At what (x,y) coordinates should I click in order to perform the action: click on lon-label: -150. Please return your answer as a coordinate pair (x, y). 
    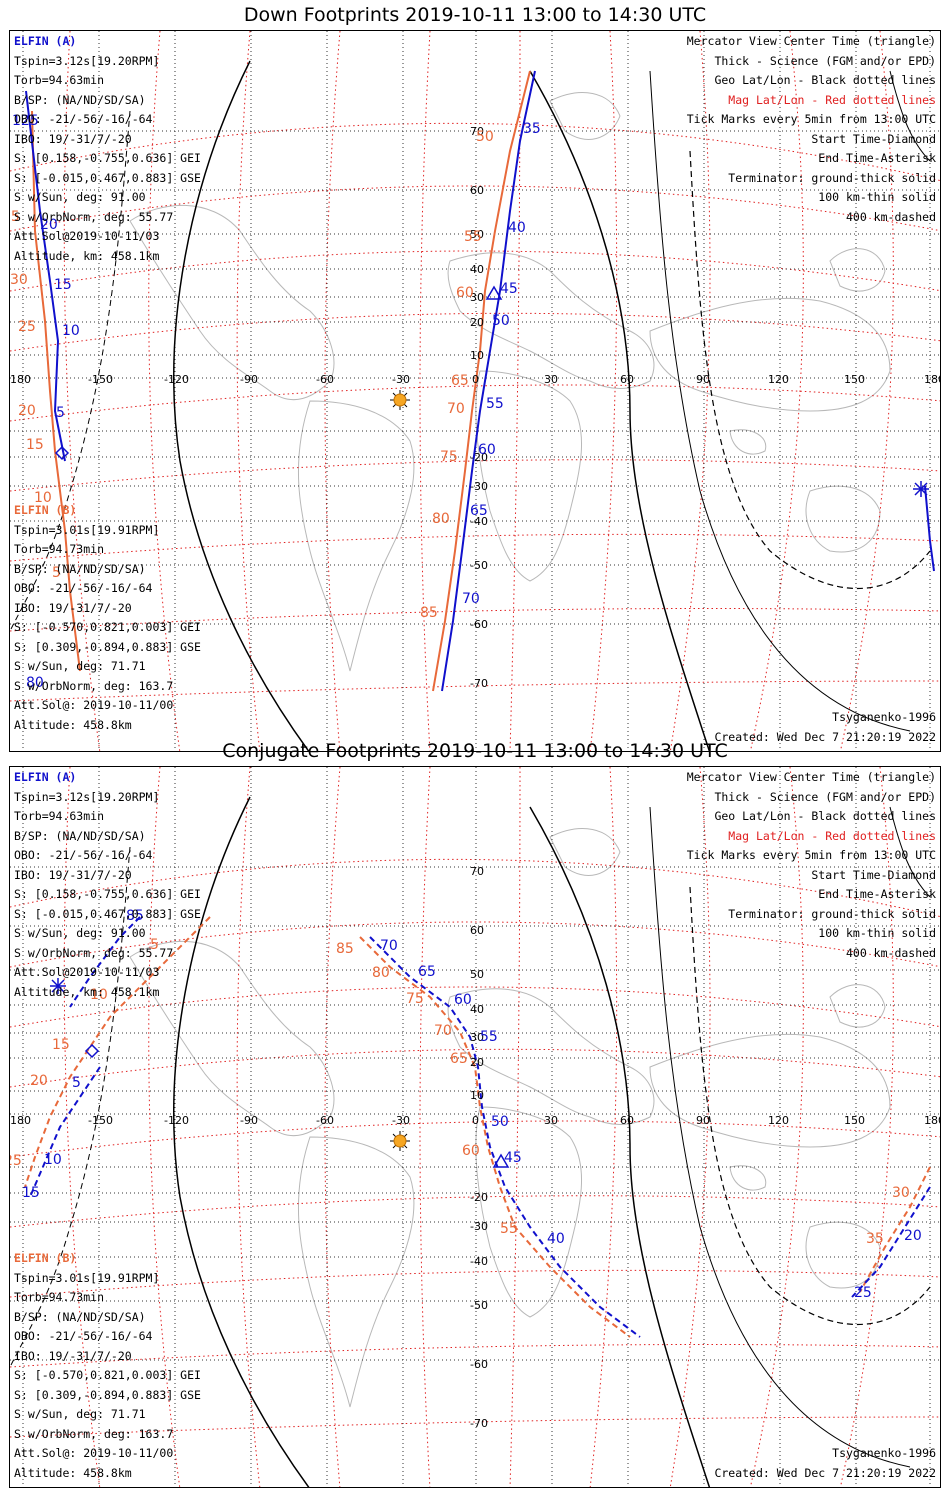
    Looking at the image, I should click on (100, 379).